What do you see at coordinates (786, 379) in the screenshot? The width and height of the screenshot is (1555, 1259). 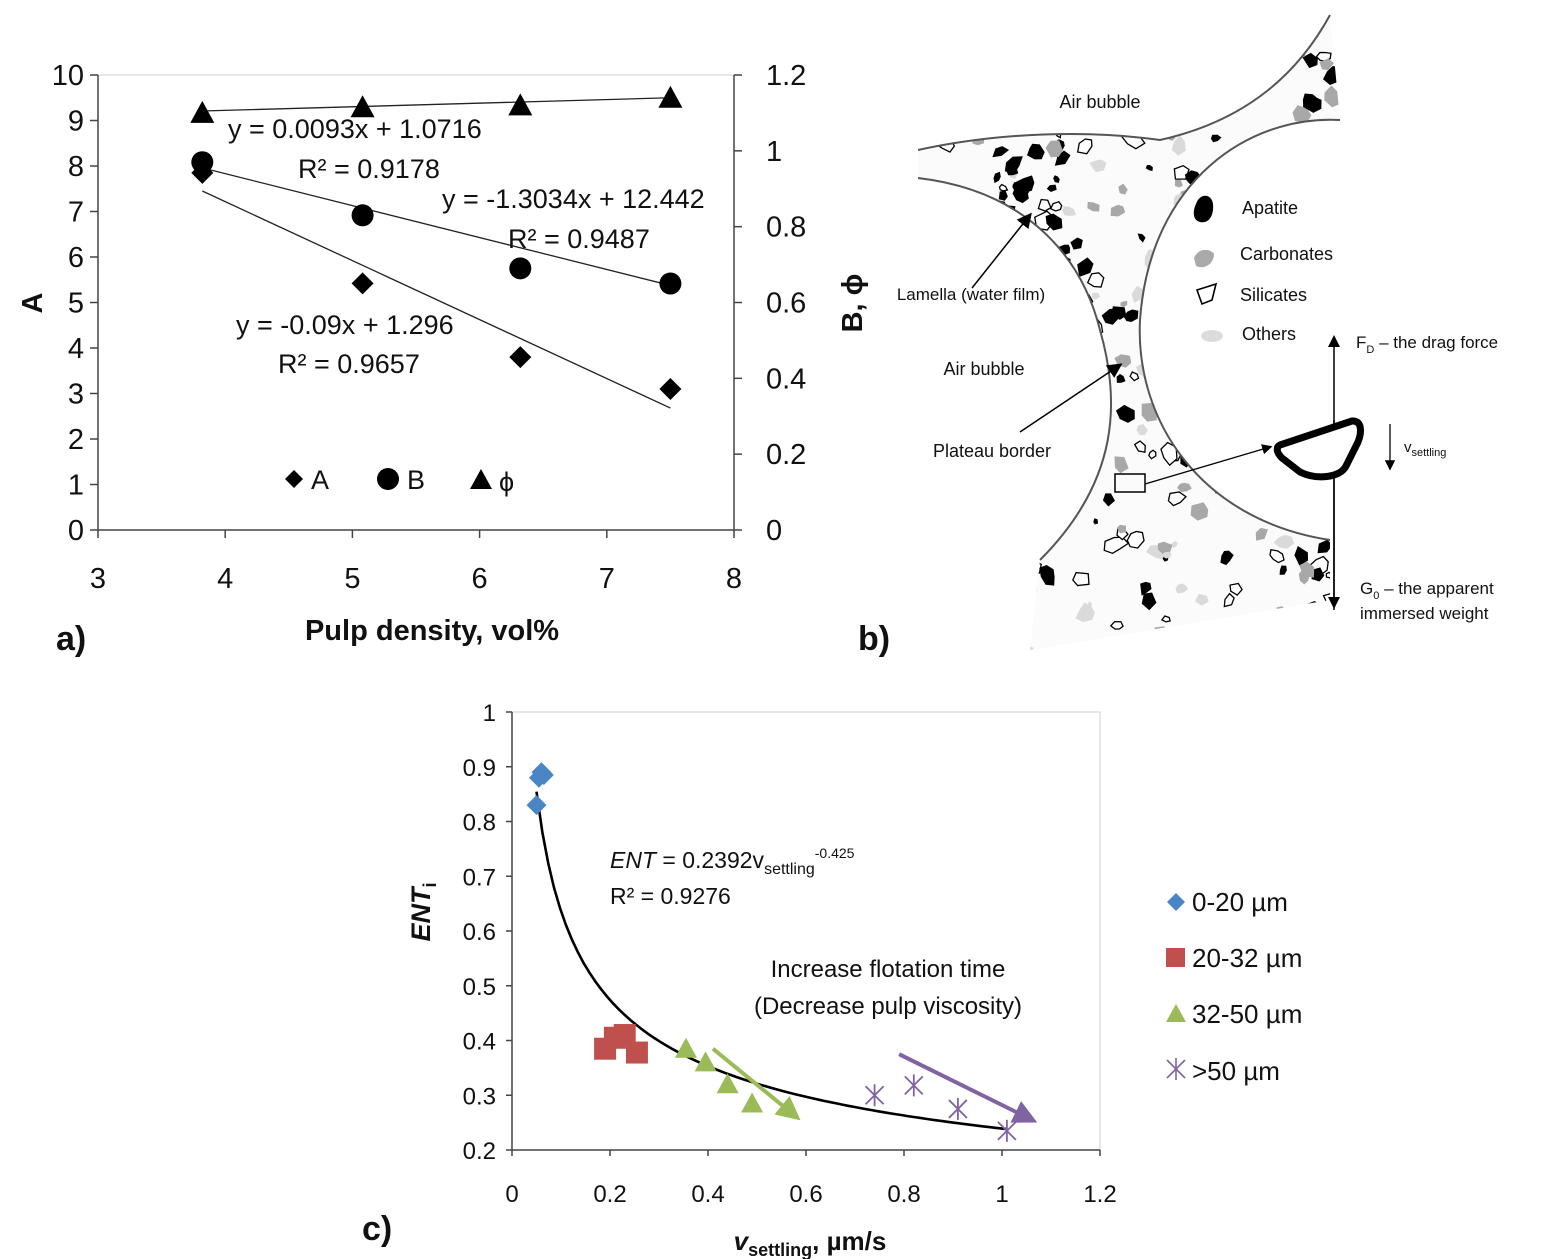 I see `chart-a-y2-tick-label: 0.4` at bounding box center [786, 379].